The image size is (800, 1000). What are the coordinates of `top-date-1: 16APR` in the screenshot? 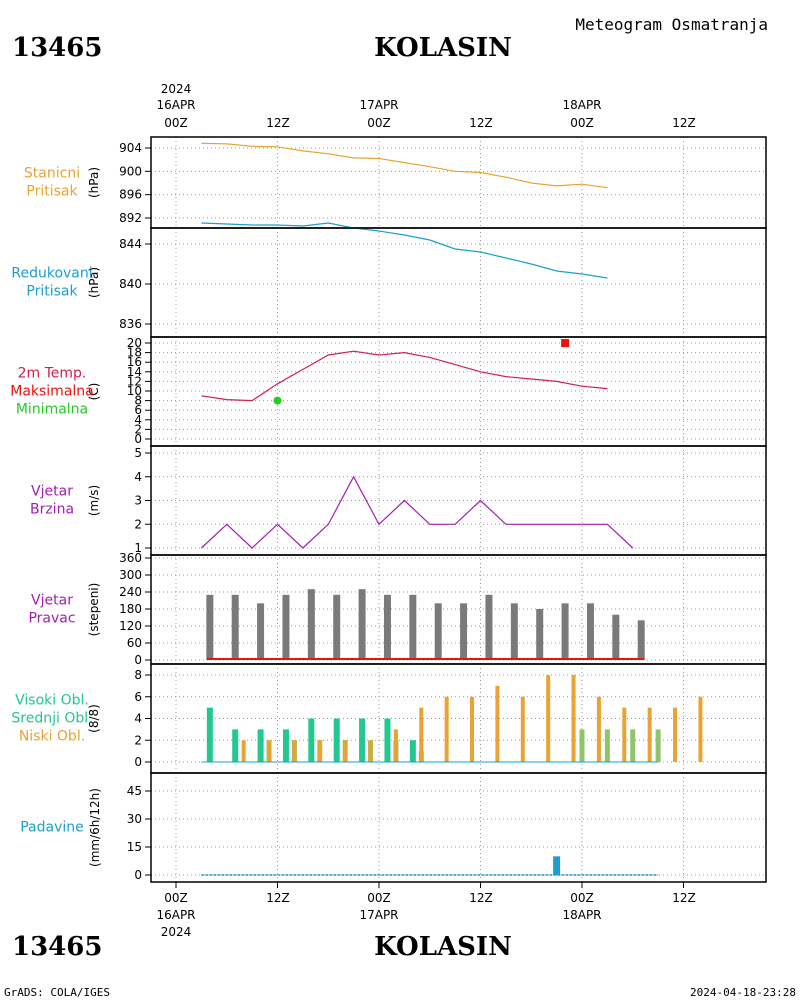 It's located at (175, 105).